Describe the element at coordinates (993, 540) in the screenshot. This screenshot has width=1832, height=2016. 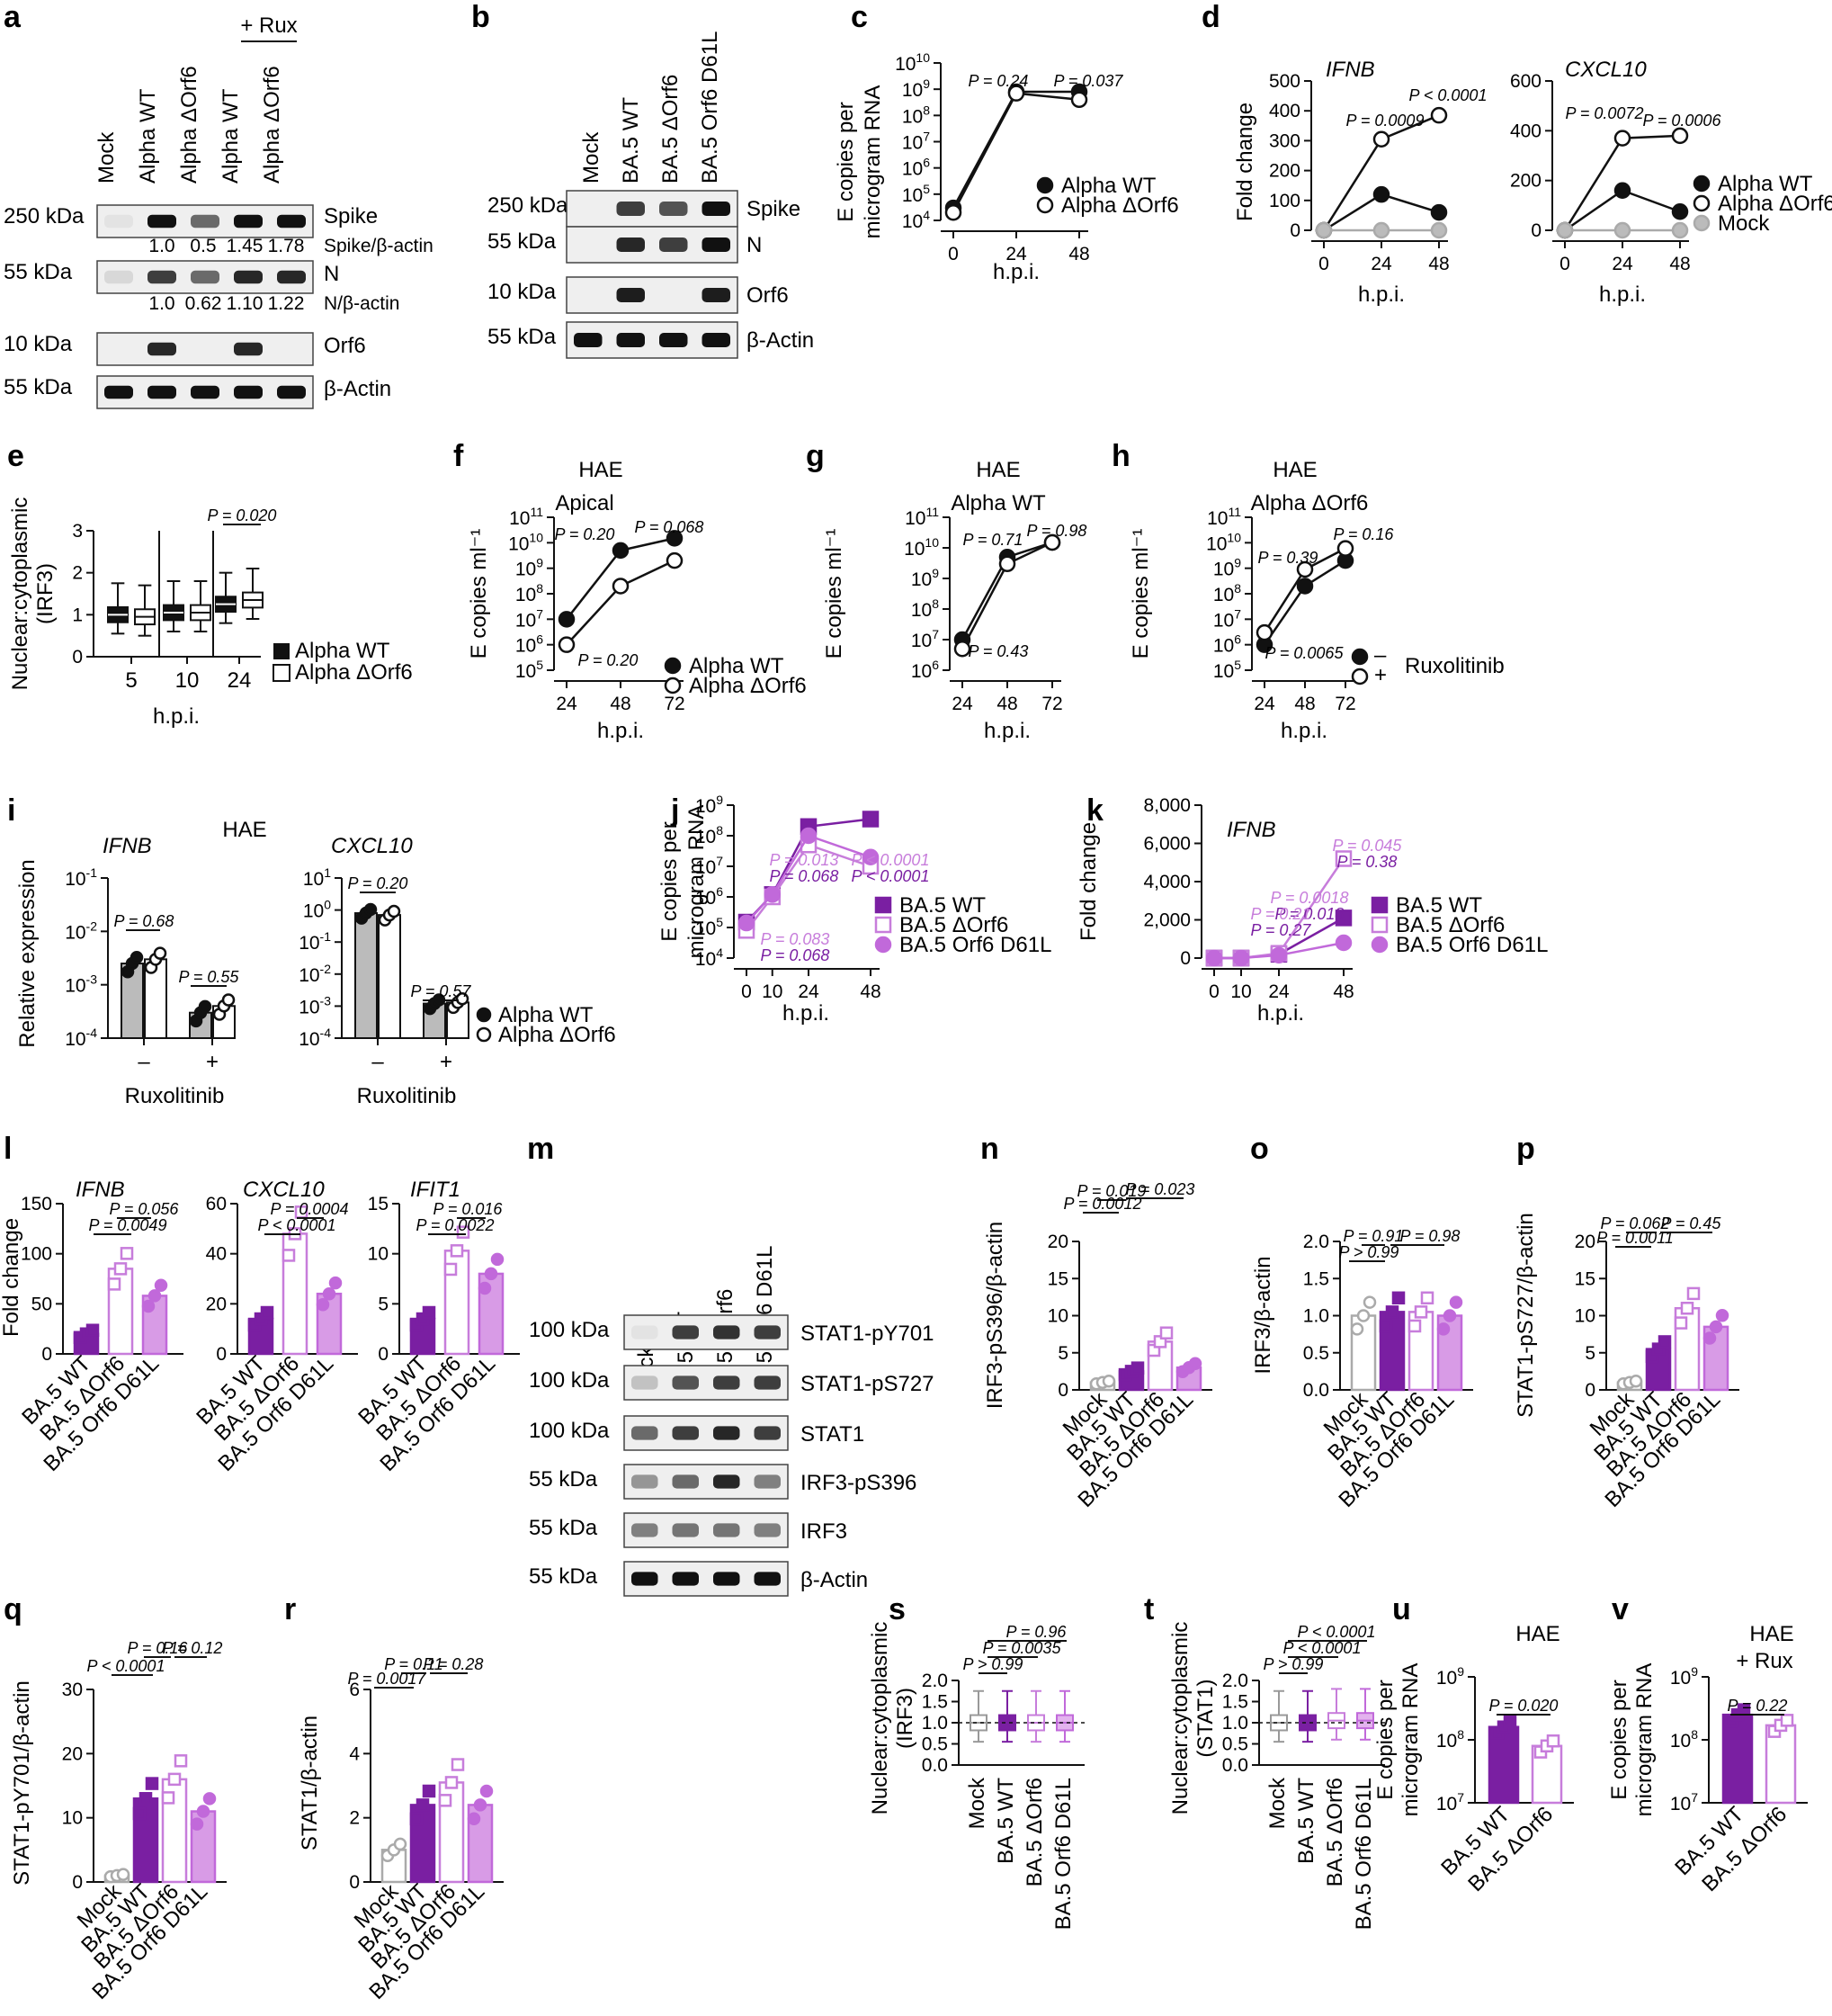
I see `p-value: P = 0.71` at that location.